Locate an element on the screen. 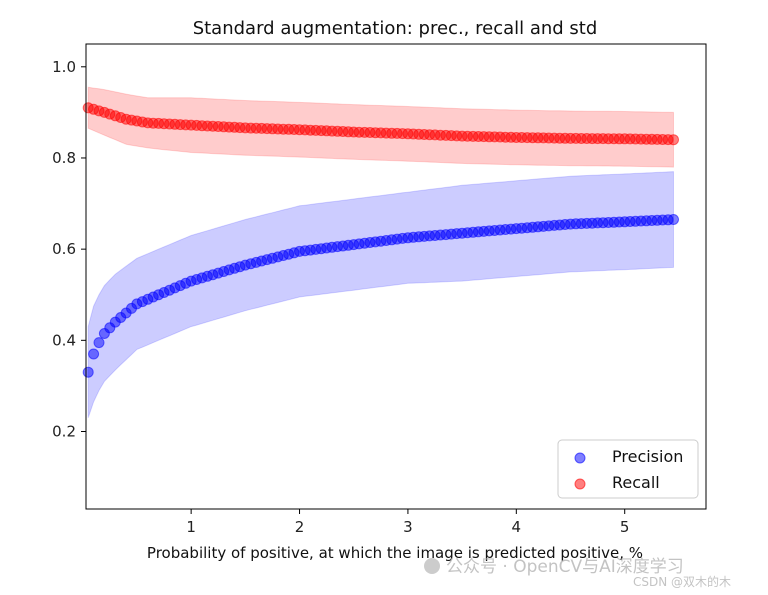 Image resolution: width=768 pixels, height=595 pixels. x-tick-label: 1 is located at coordinates (191, 527).